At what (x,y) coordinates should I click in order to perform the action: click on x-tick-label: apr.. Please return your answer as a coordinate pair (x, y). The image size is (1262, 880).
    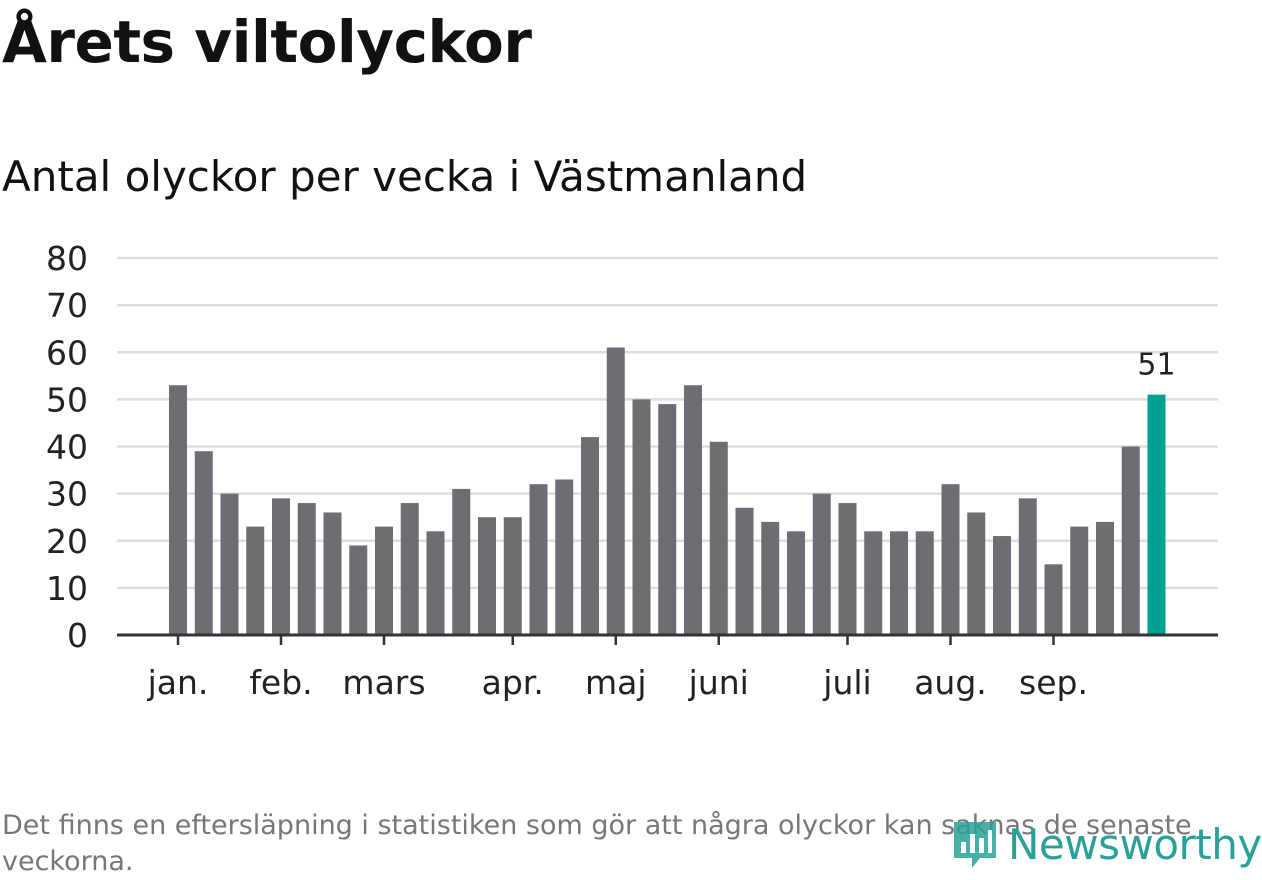
    Looking at the image, I should click on (513, 682).